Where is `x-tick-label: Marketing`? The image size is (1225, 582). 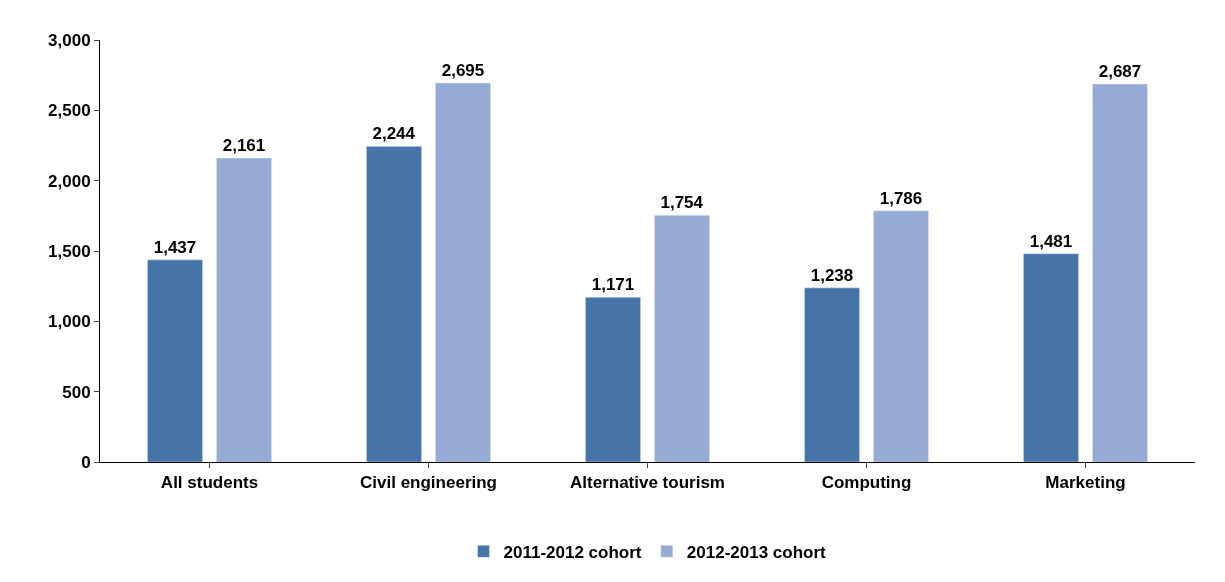
x-tick-label: Marketing is located at coordinates (1085, 483).